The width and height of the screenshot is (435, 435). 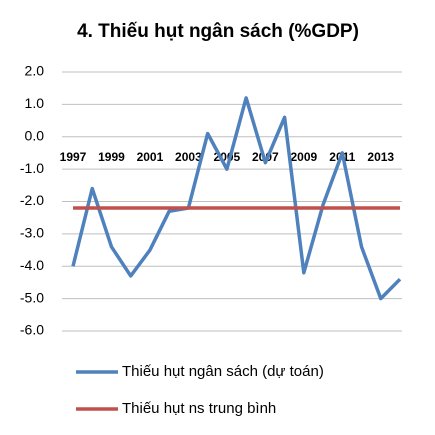 What do you see at coordinates (35, 71) in the screenshot?
I see `y-tick-label: 2.0` at bounding box center [35, 71].